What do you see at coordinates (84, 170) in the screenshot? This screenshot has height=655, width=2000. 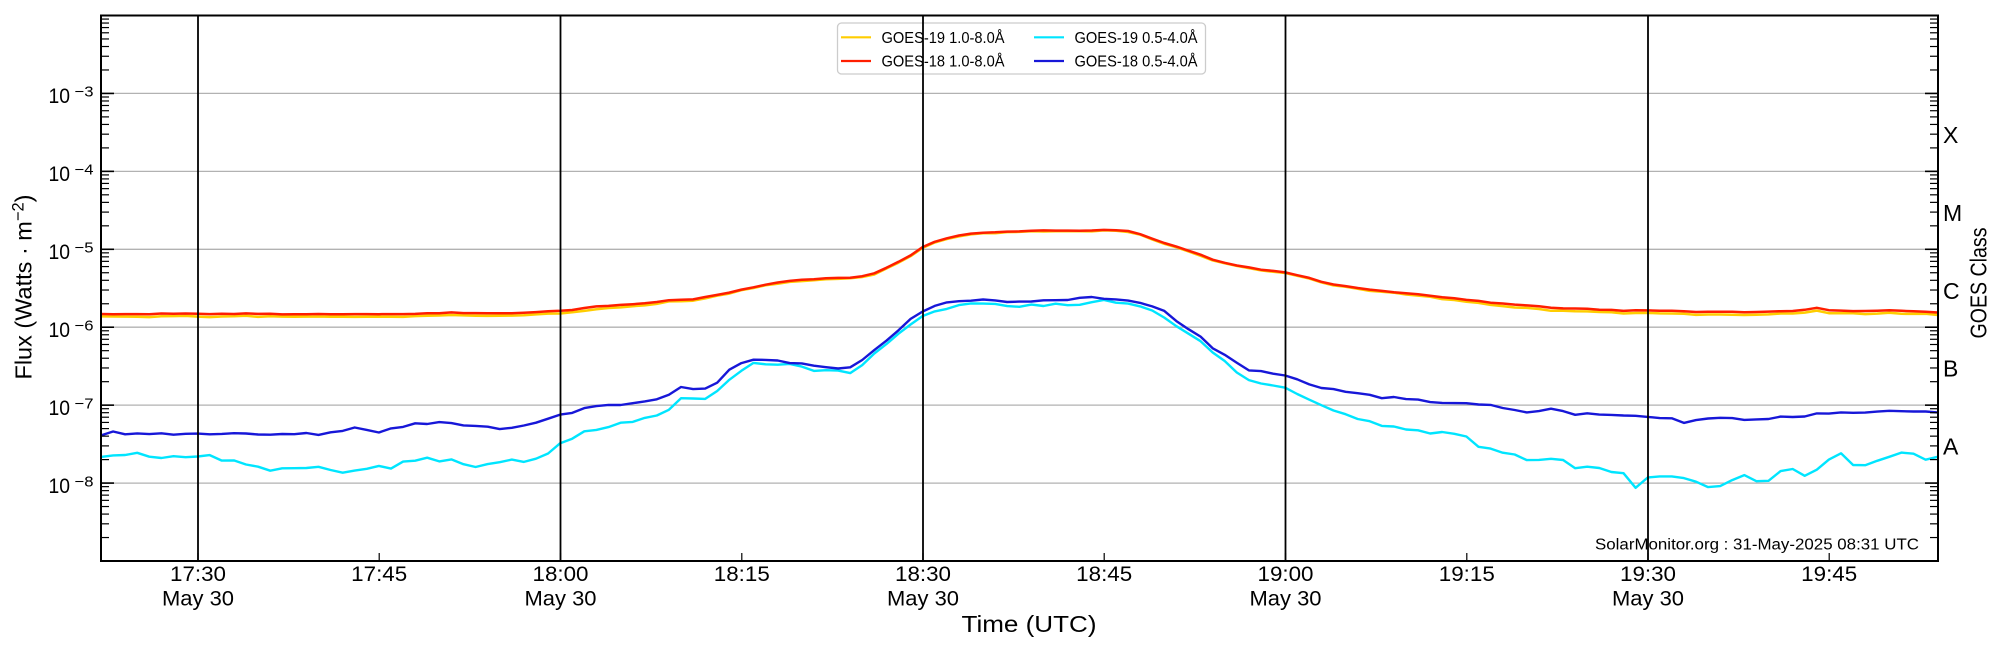 I see `svg-text: −4` at bounding box center [84, 170].